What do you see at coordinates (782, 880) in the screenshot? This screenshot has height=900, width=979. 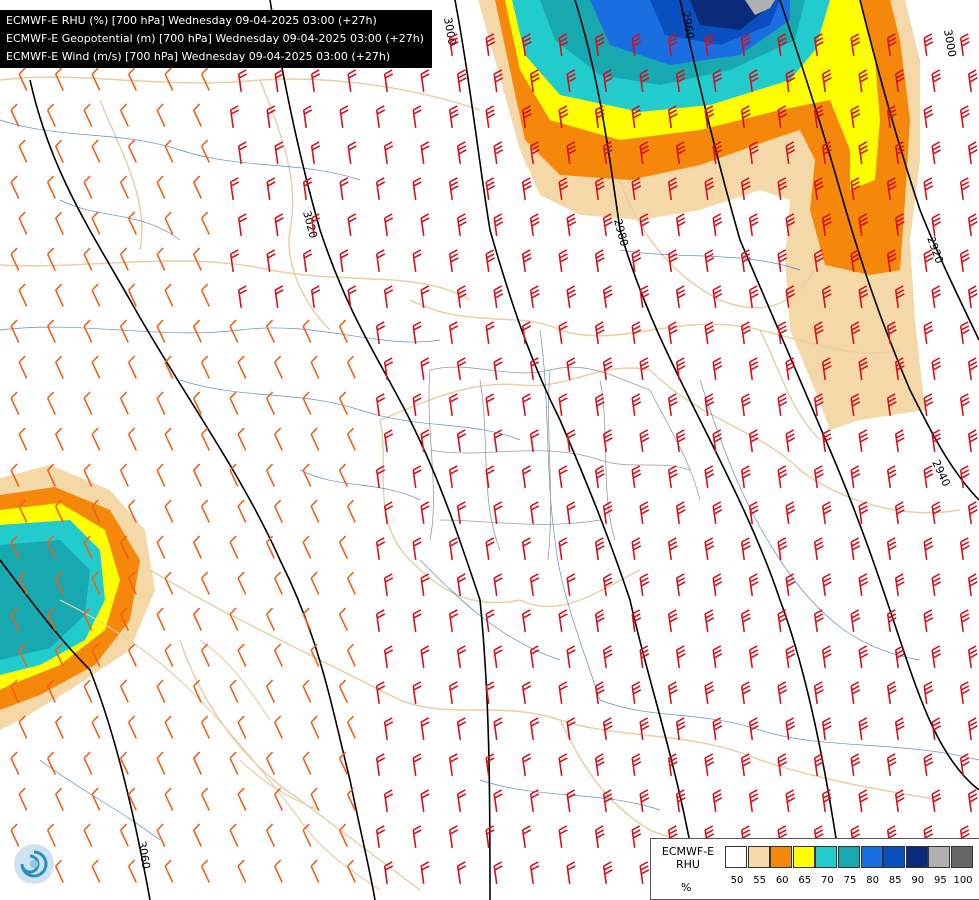 I see `legend-tick: 60` at bounding box center [782, 880].